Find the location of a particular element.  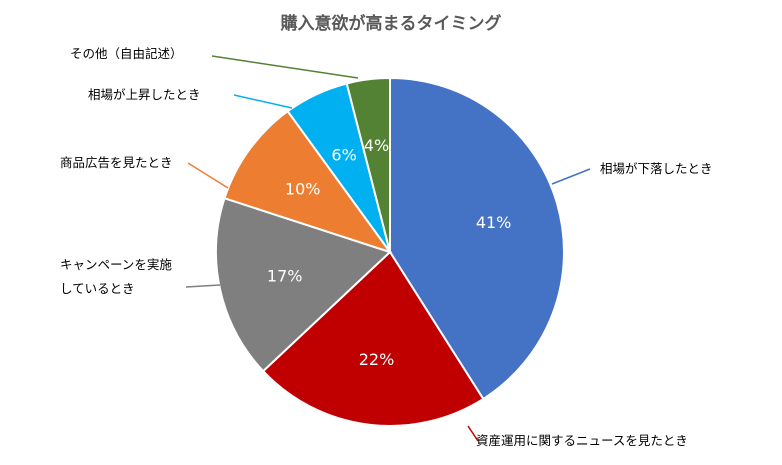

category-label-3: キャンペーンを実施しているとき is located at coordinates (116, 276).